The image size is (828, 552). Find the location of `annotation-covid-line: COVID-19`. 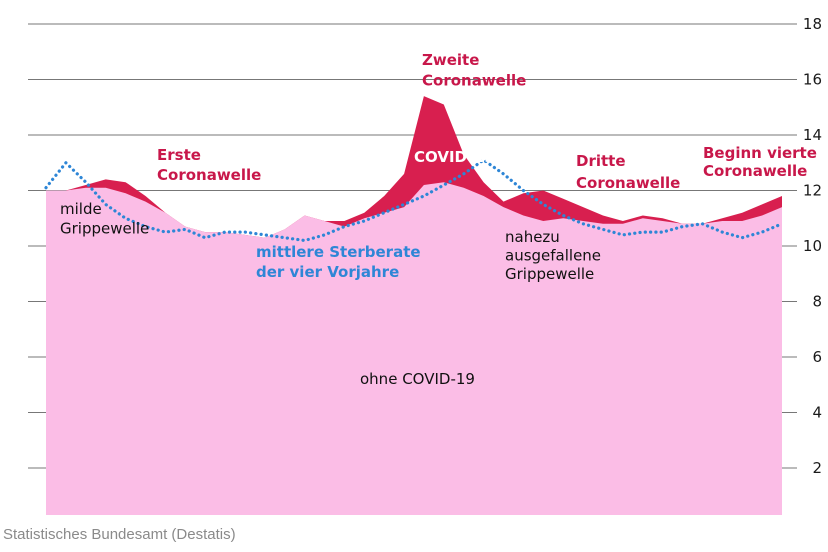

annotation-covid-line: COVID-19 is located at coordinates (454, 157).